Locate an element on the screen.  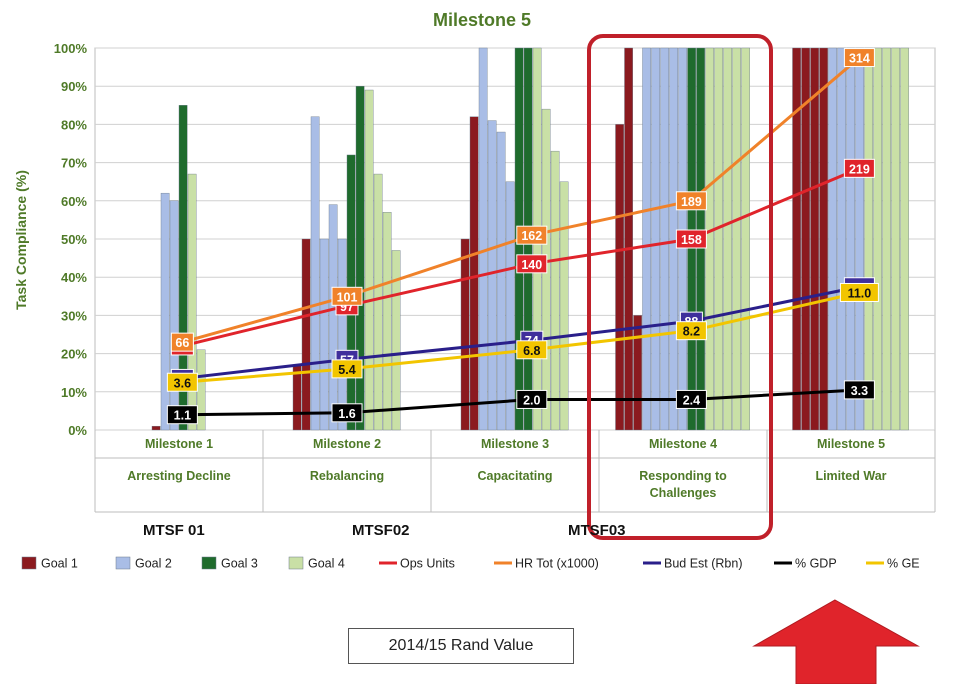
category-label: Milestone 2 is located at coordinates (347, 444).